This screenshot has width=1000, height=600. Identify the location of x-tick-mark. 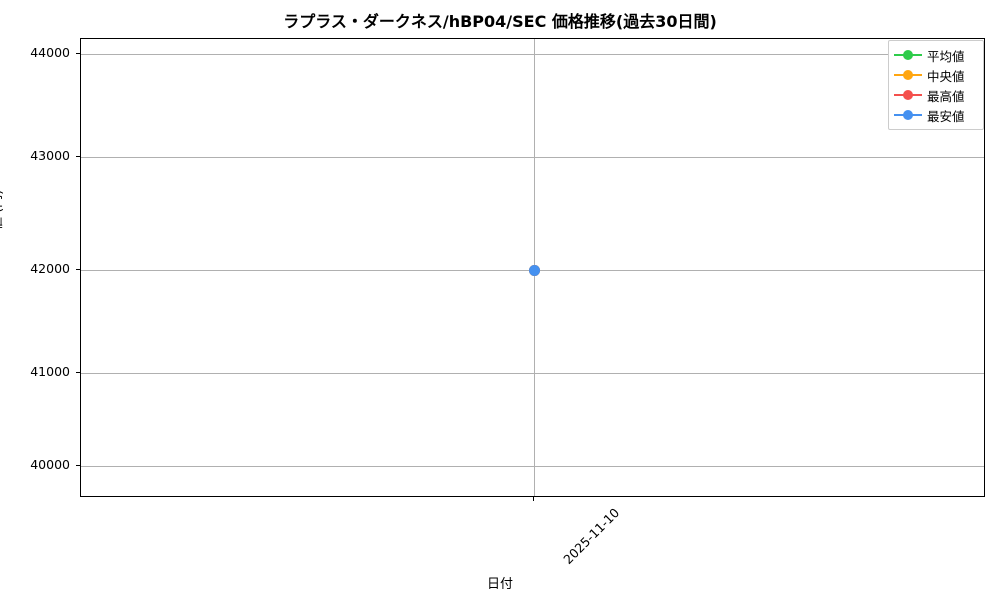
(534, 499).